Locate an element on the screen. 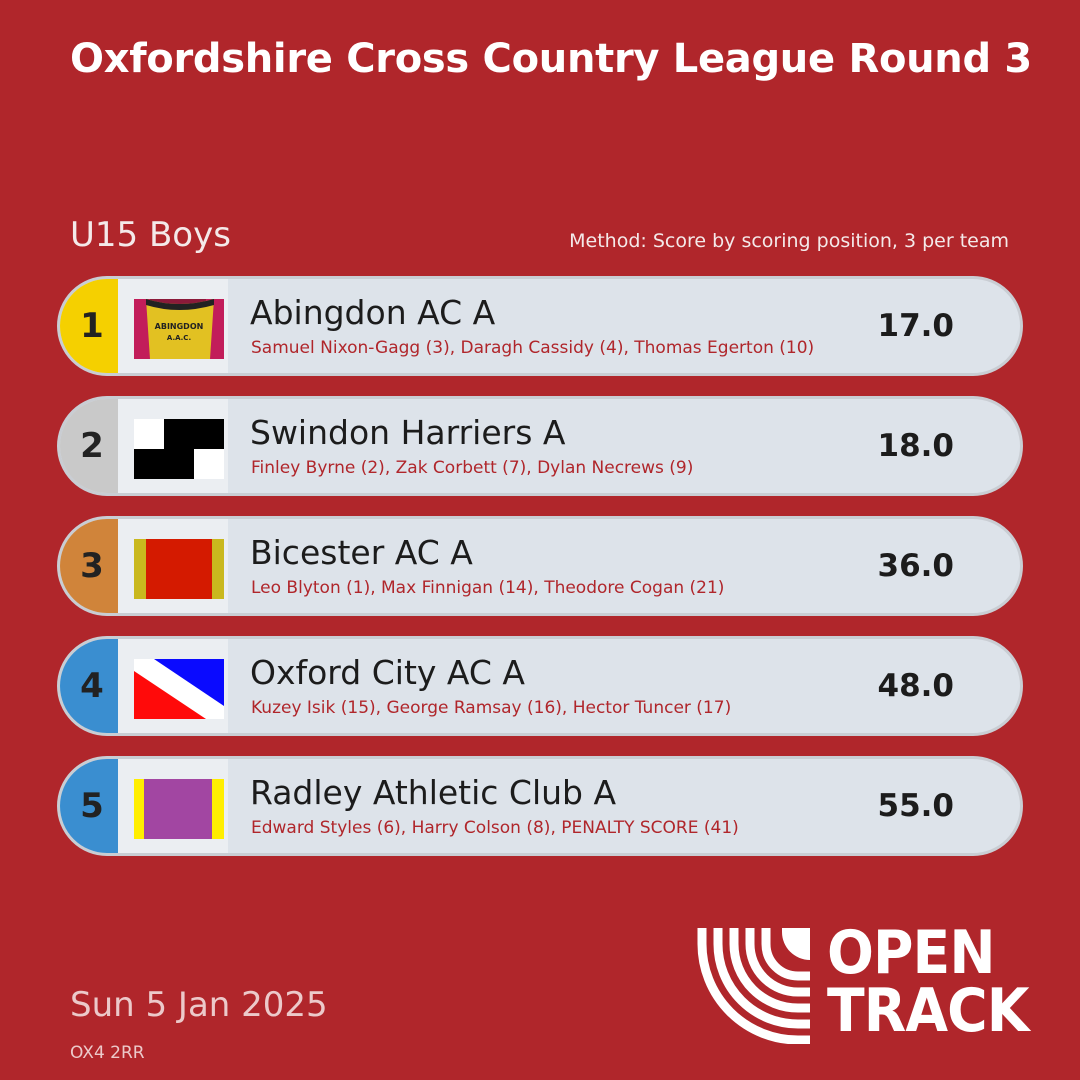  team-score: 48.0 is located at coordinates (916, 686).